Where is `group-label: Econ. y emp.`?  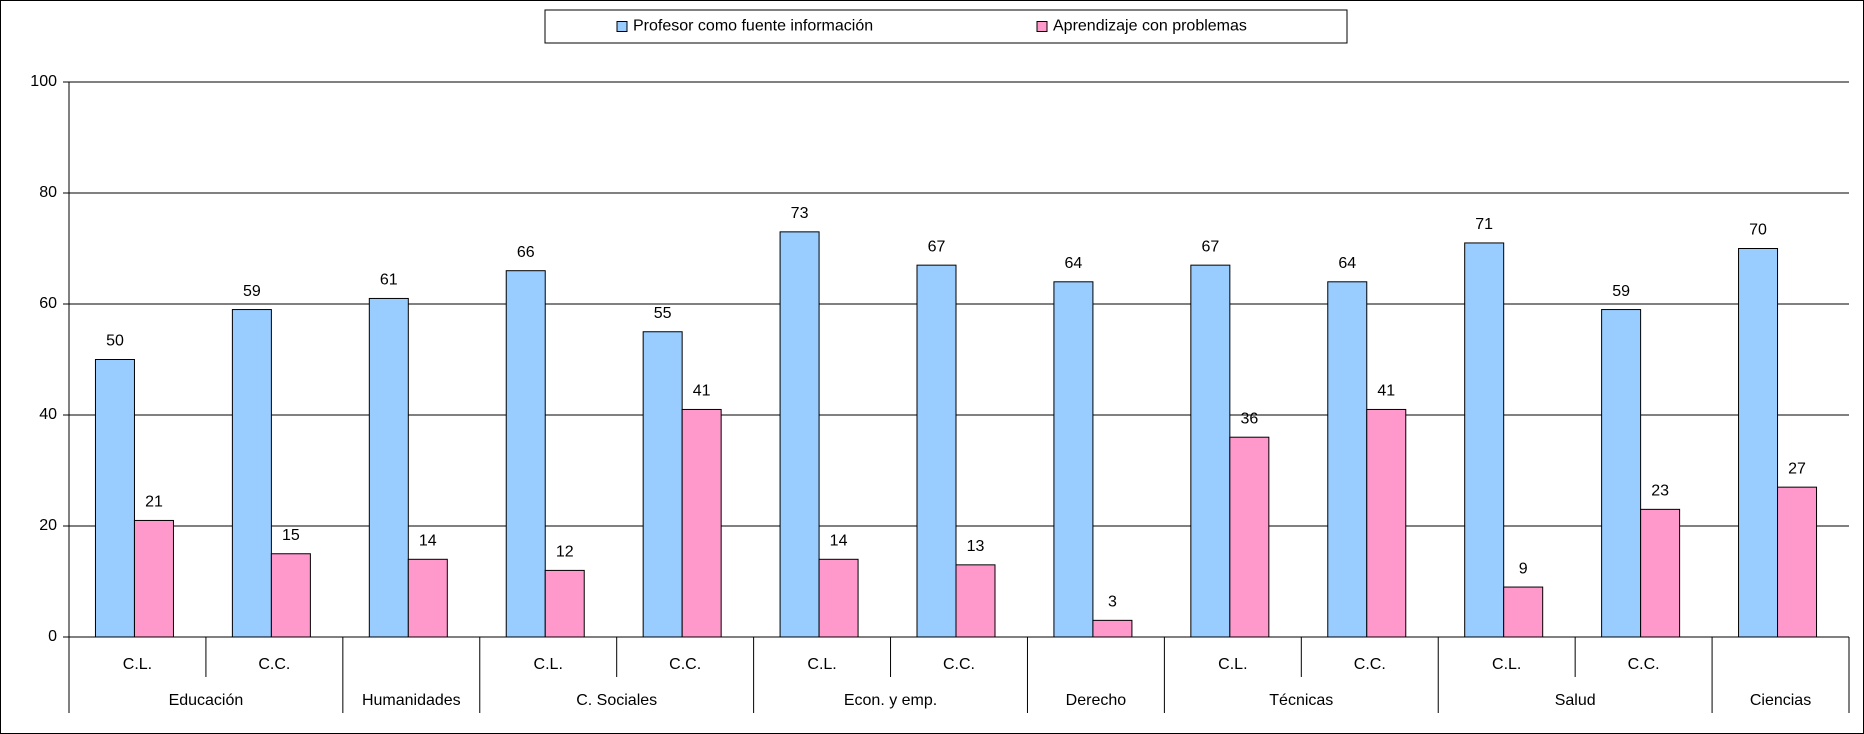
group-label: Econ. y emp. is located at coordinates (890, 700).